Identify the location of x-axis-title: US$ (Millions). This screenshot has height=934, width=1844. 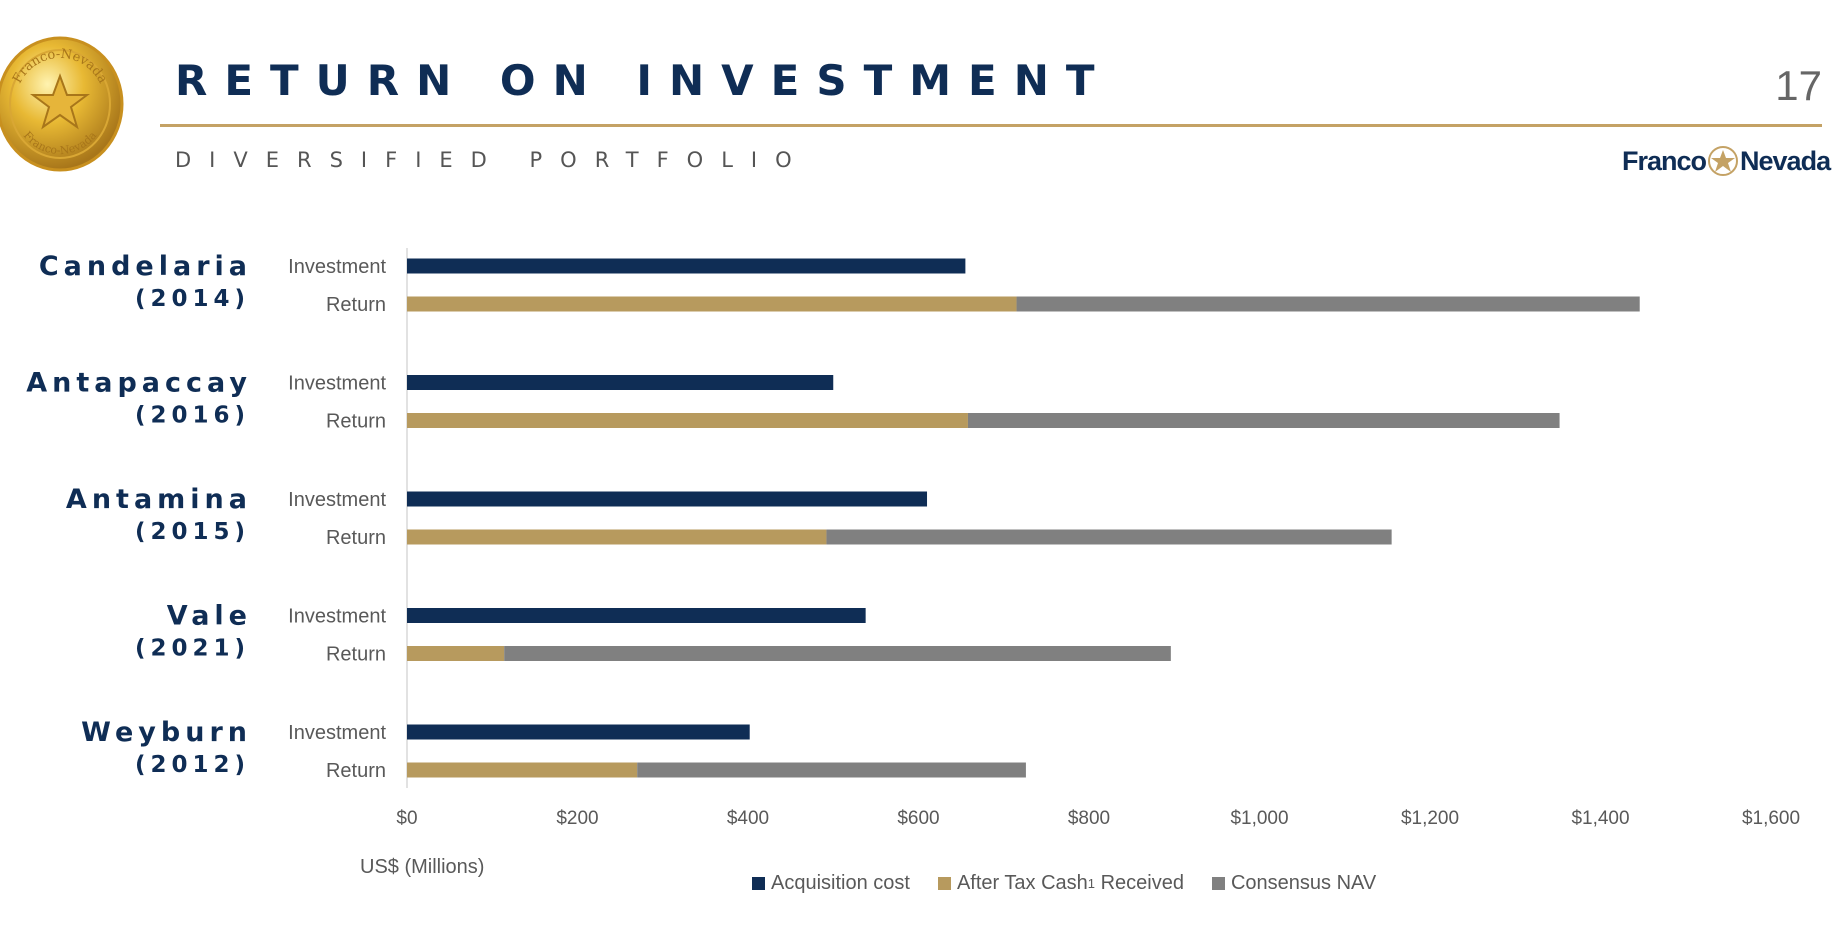
(422, 867).